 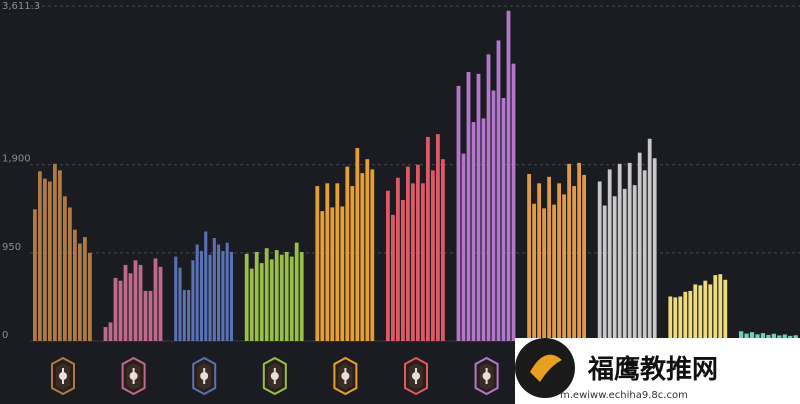 What do you see at coordinates (624, 395) in the screenshot?
I see `watermark-url: m.ewiww.echiha9.8c.com` at bounding box center [624, 395].